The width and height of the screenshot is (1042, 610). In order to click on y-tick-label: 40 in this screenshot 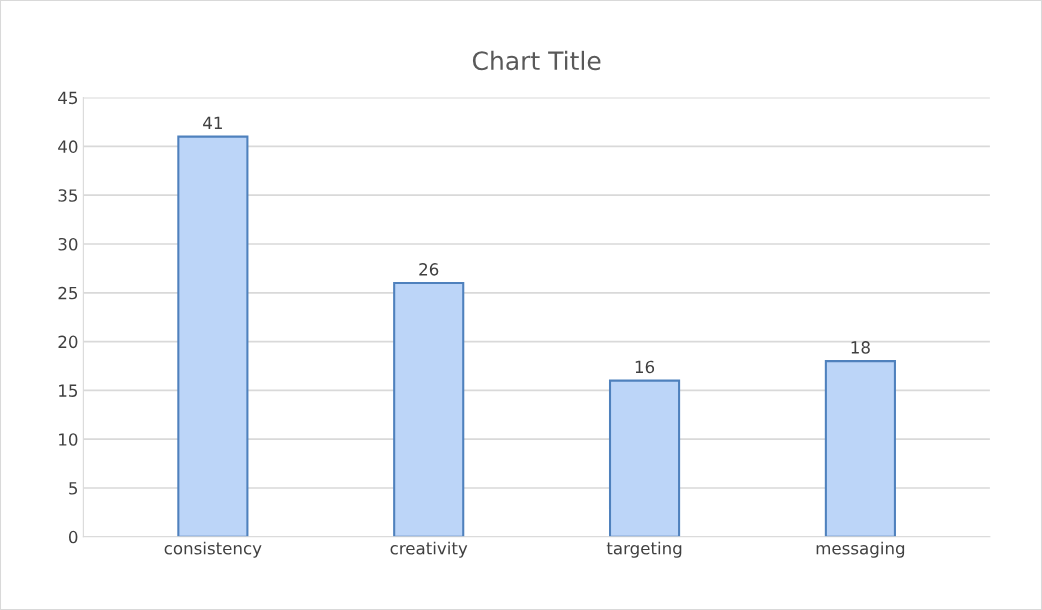, I will do `click(68, 146)`.